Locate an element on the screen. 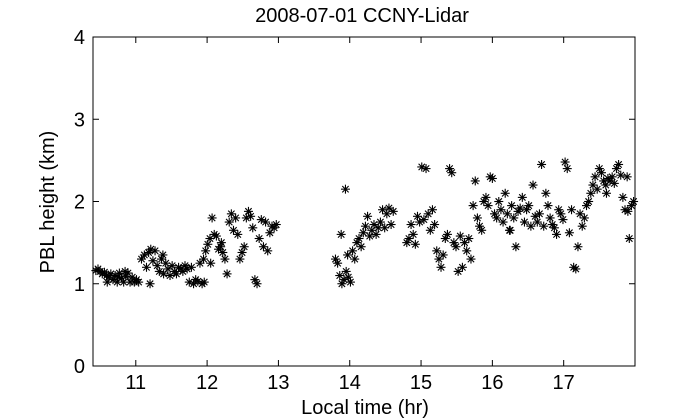  x-tick-label: 16 is located at coordinates (492, 383).